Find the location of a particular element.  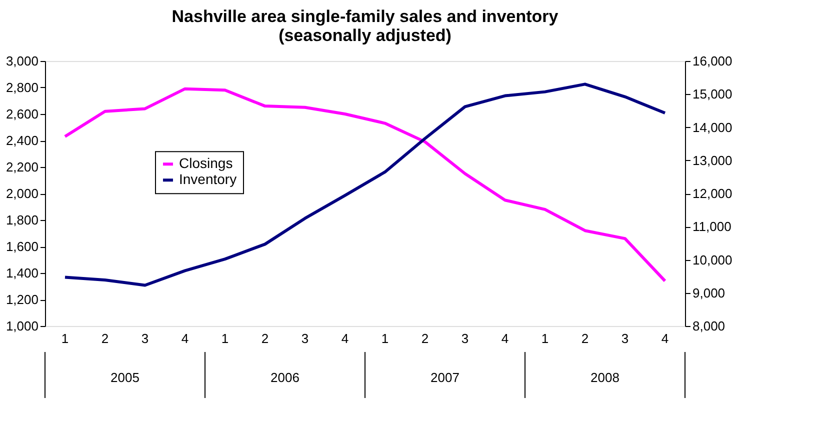

y2-tick-label: 14,000 is located at coordinates (712, 127).